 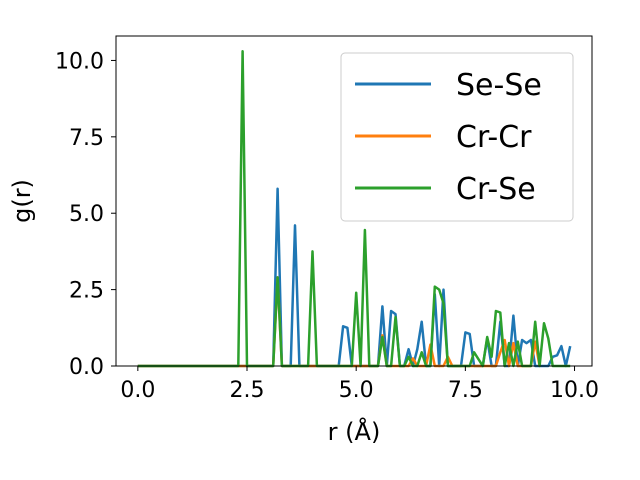 What do you see at coordinates (465, 390) in the screenshot?
I see `x-tick-label: 7.5` at bounding box center [465, 390].